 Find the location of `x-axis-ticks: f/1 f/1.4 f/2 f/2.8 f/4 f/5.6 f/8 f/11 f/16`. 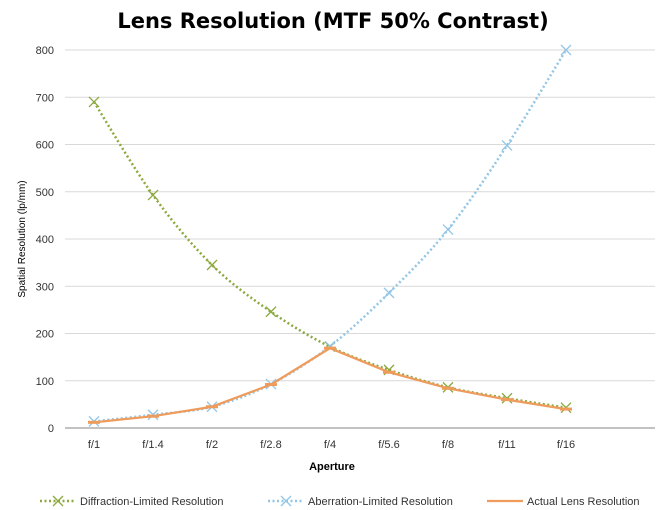

x-axis-ticks: f/1 f/1.4 f/2 f/2.8 f/4 f/5.6 f/8 f/11 f/16 is located at coordinates (331, 445).